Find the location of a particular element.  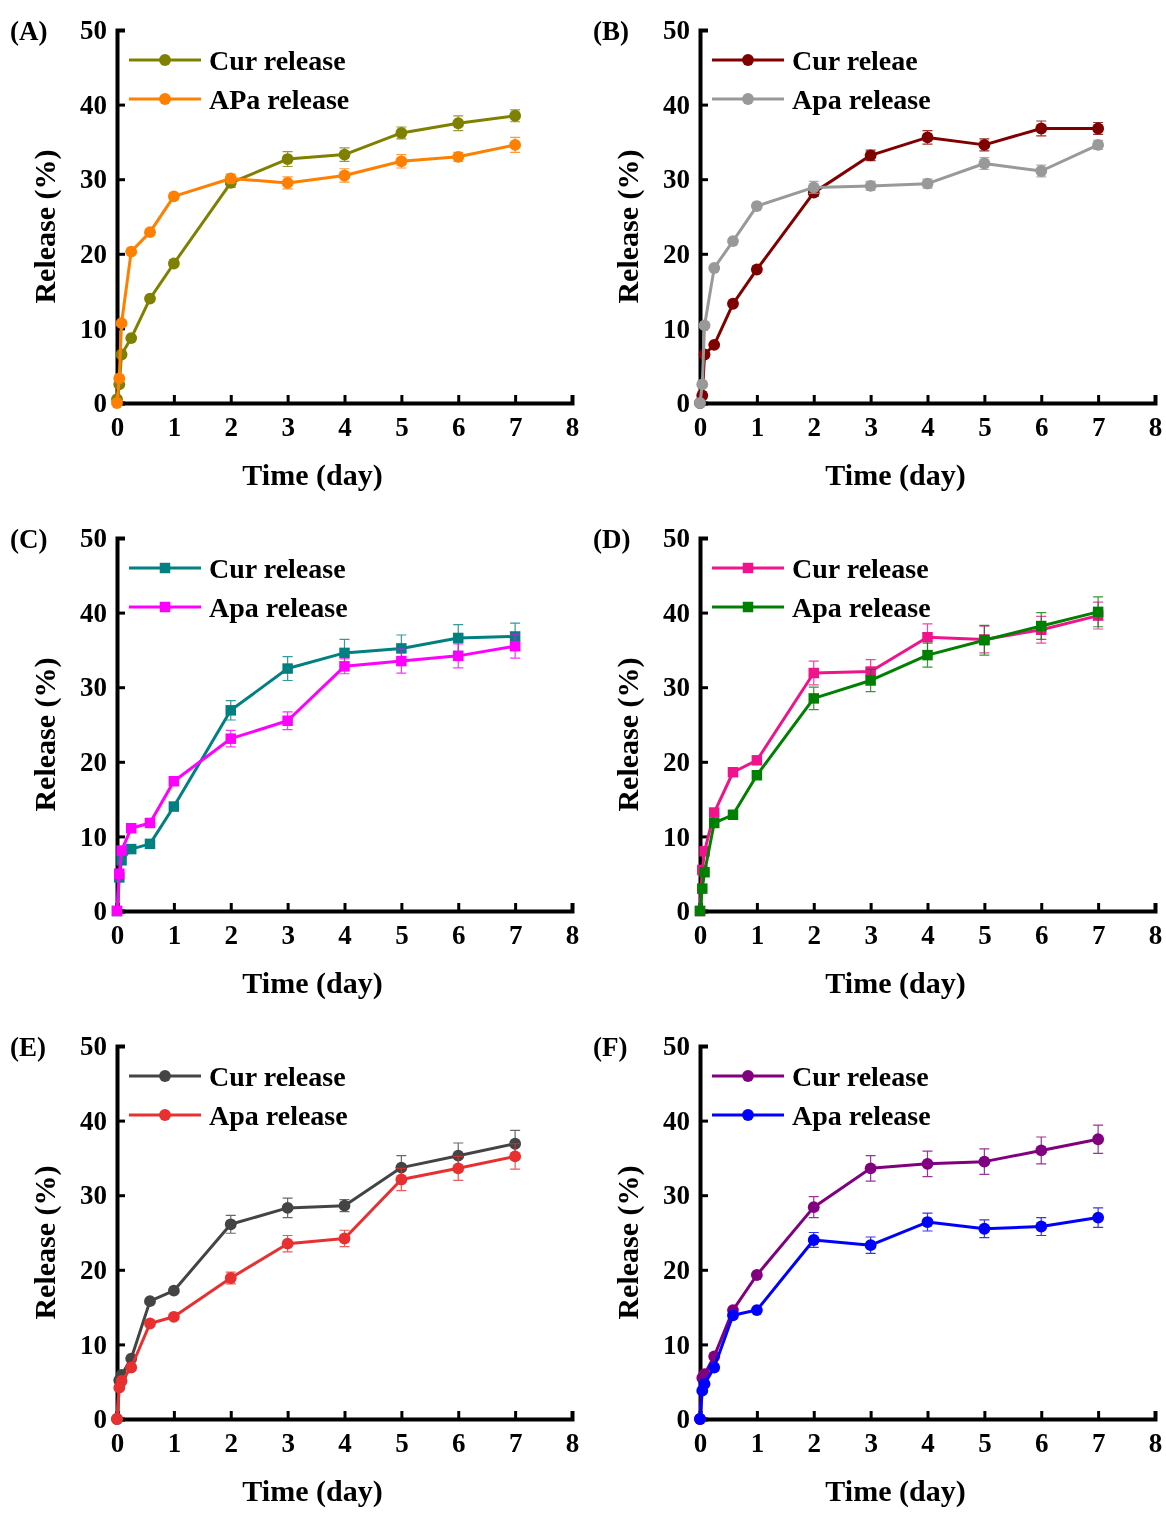

chart-title: (E) is located at coordinates (28, 1047).